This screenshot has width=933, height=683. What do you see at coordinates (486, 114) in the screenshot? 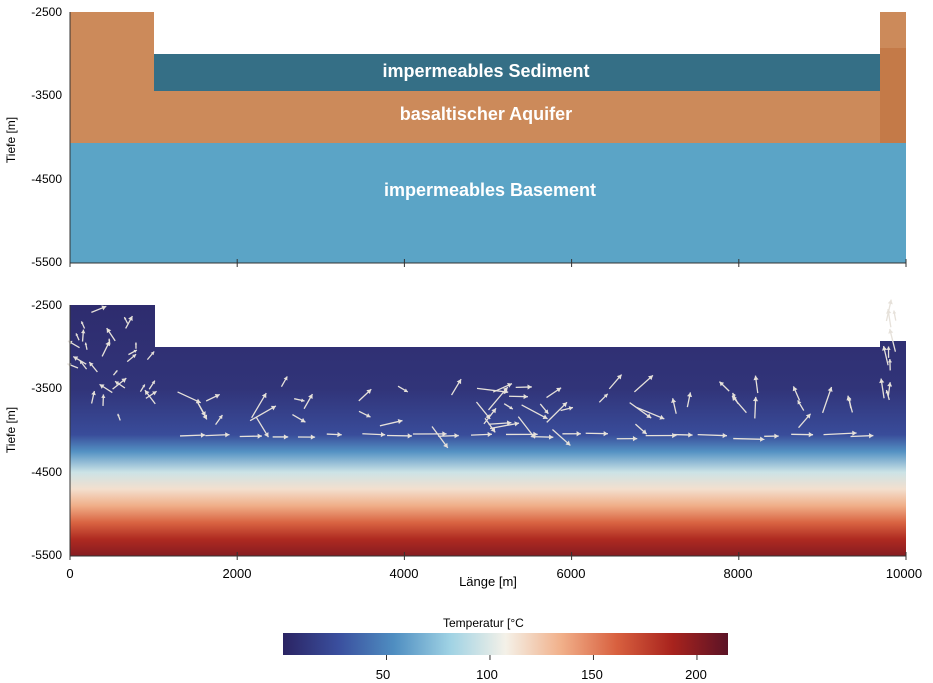
I see `aquifer-label: basaltischer Aquifer` at bounding box center [486, 114].